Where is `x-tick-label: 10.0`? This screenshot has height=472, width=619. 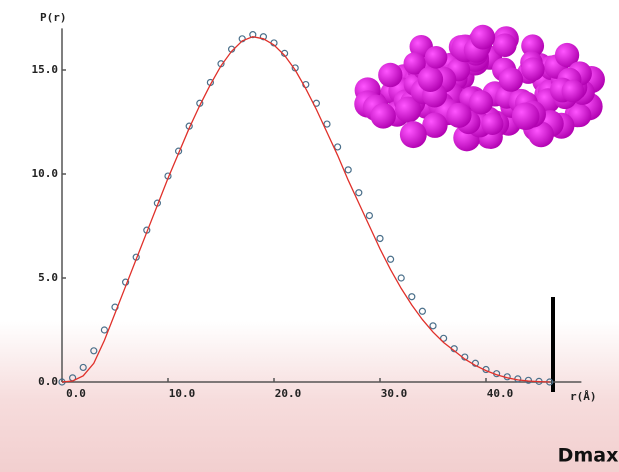 x-tick-label: 10.0 is located at coordinates (182, 393).